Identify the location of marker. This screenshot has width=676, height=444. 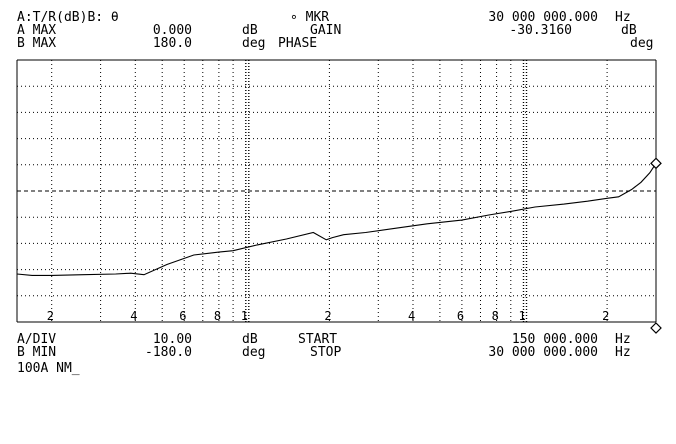
(656, 163).